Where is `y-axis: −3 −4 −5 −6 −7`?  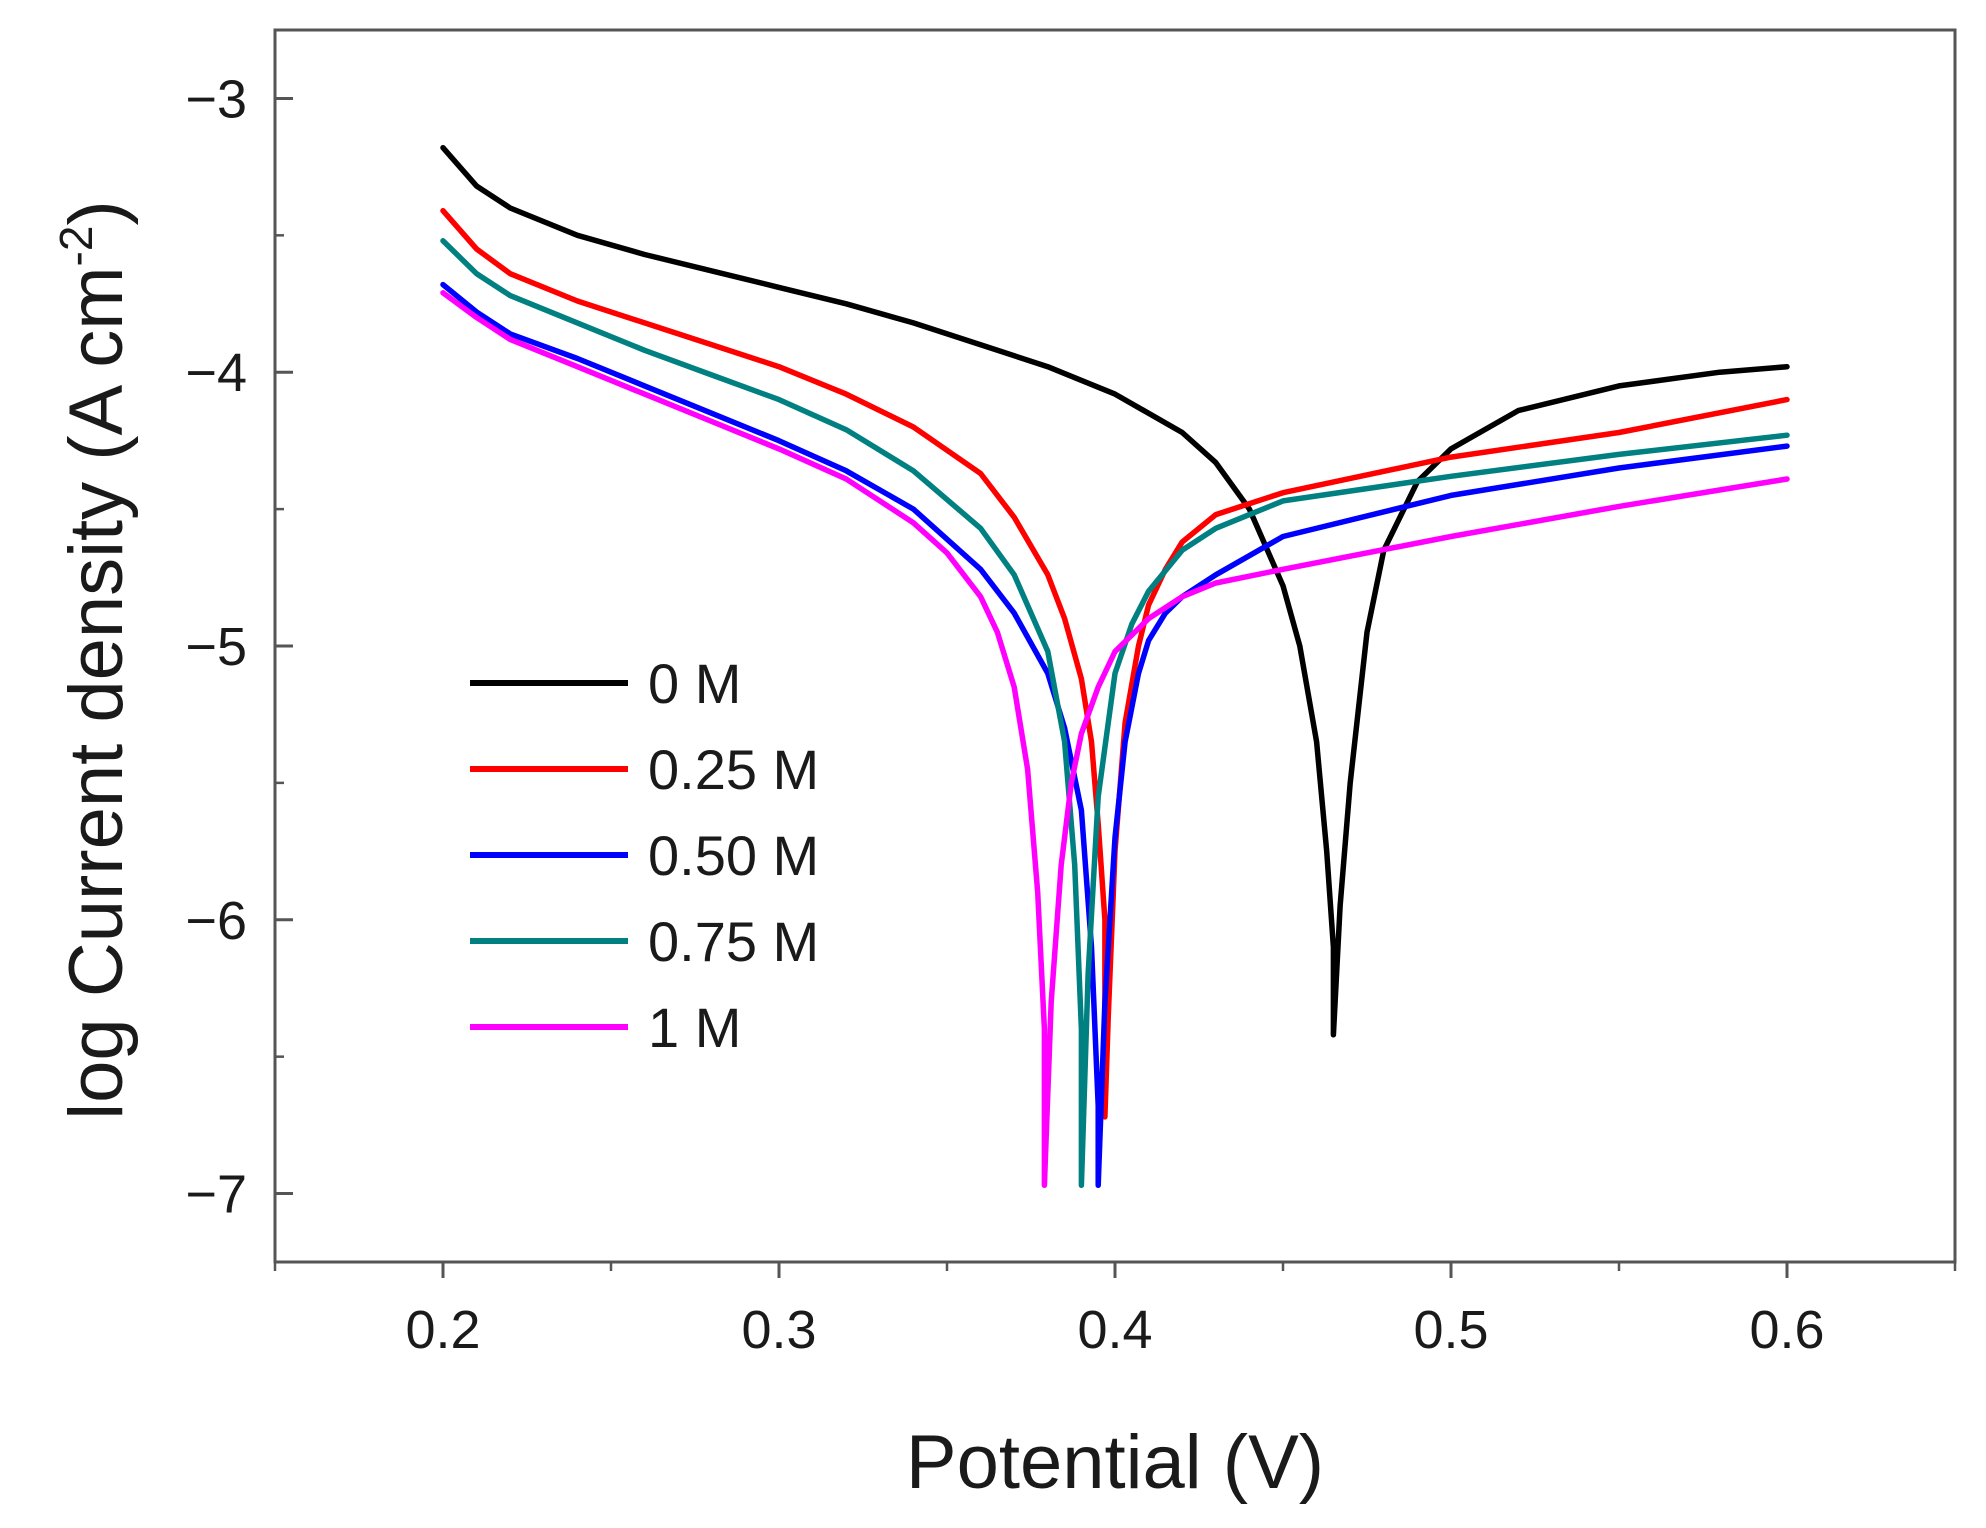 y-axis: −3 −4 −5 −6 −7 is located at coordinates (239, 647).